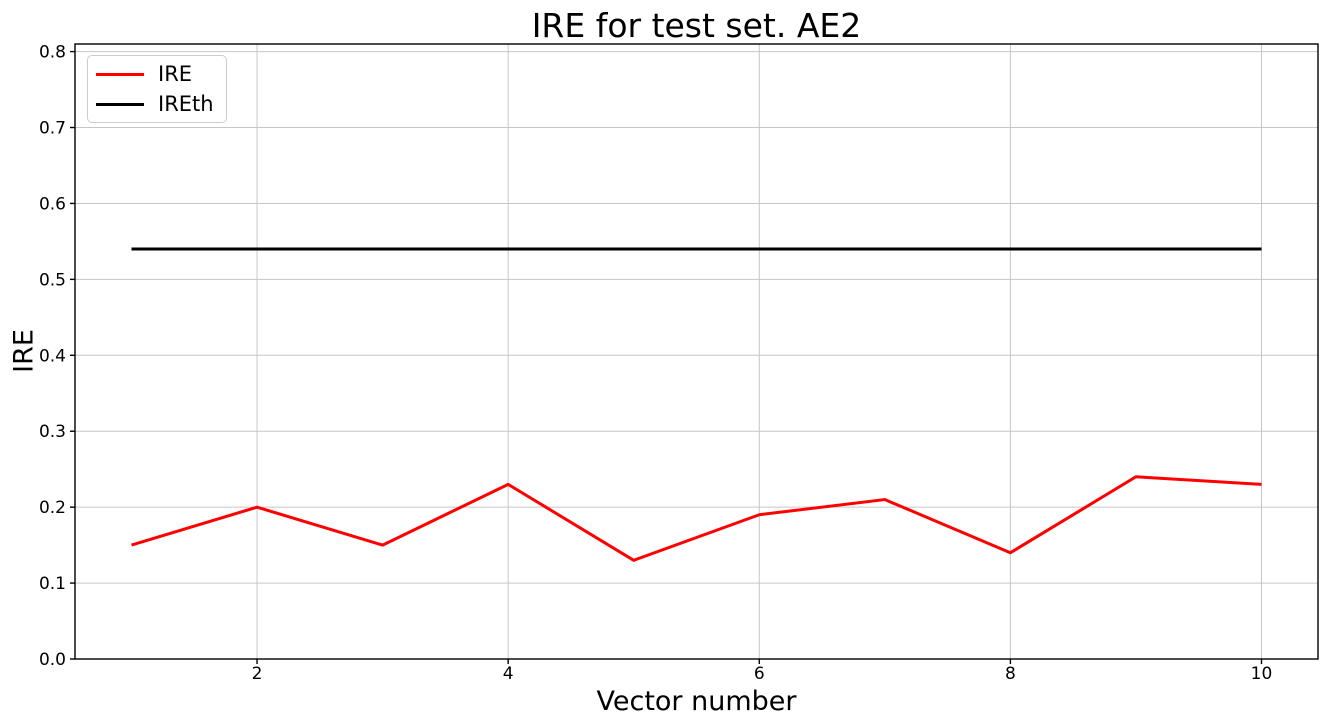 Image resolution: width=1325 pixels, height=727 pixels. Describe the element at coordinates (157, 104) in the screenshot. I see `legend-entry-ireth: IREth` at that location.